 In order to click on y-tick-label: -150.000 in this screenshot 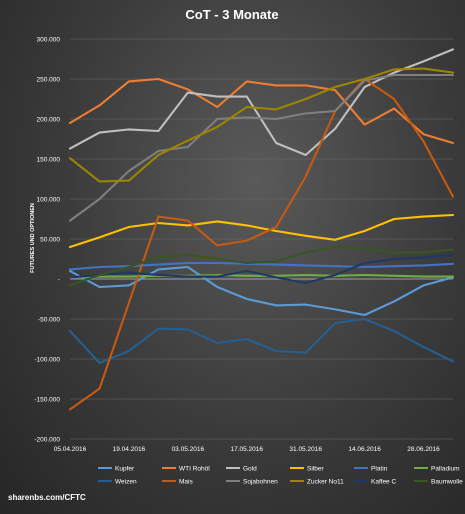, I will do `click(47, 399)`.